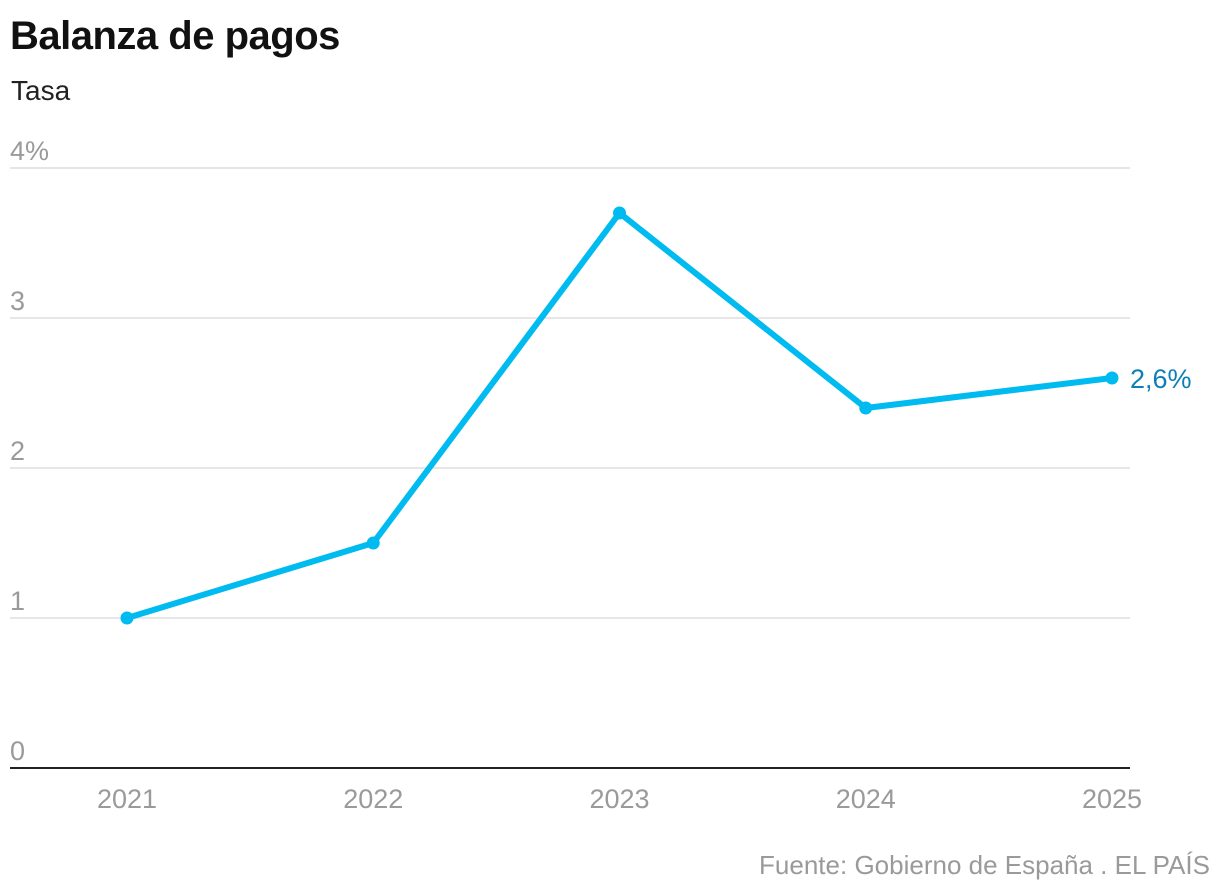 This screenshot has height=894, width=1220. I want to click on y-tick-label-0: 0, so click(17, 751).